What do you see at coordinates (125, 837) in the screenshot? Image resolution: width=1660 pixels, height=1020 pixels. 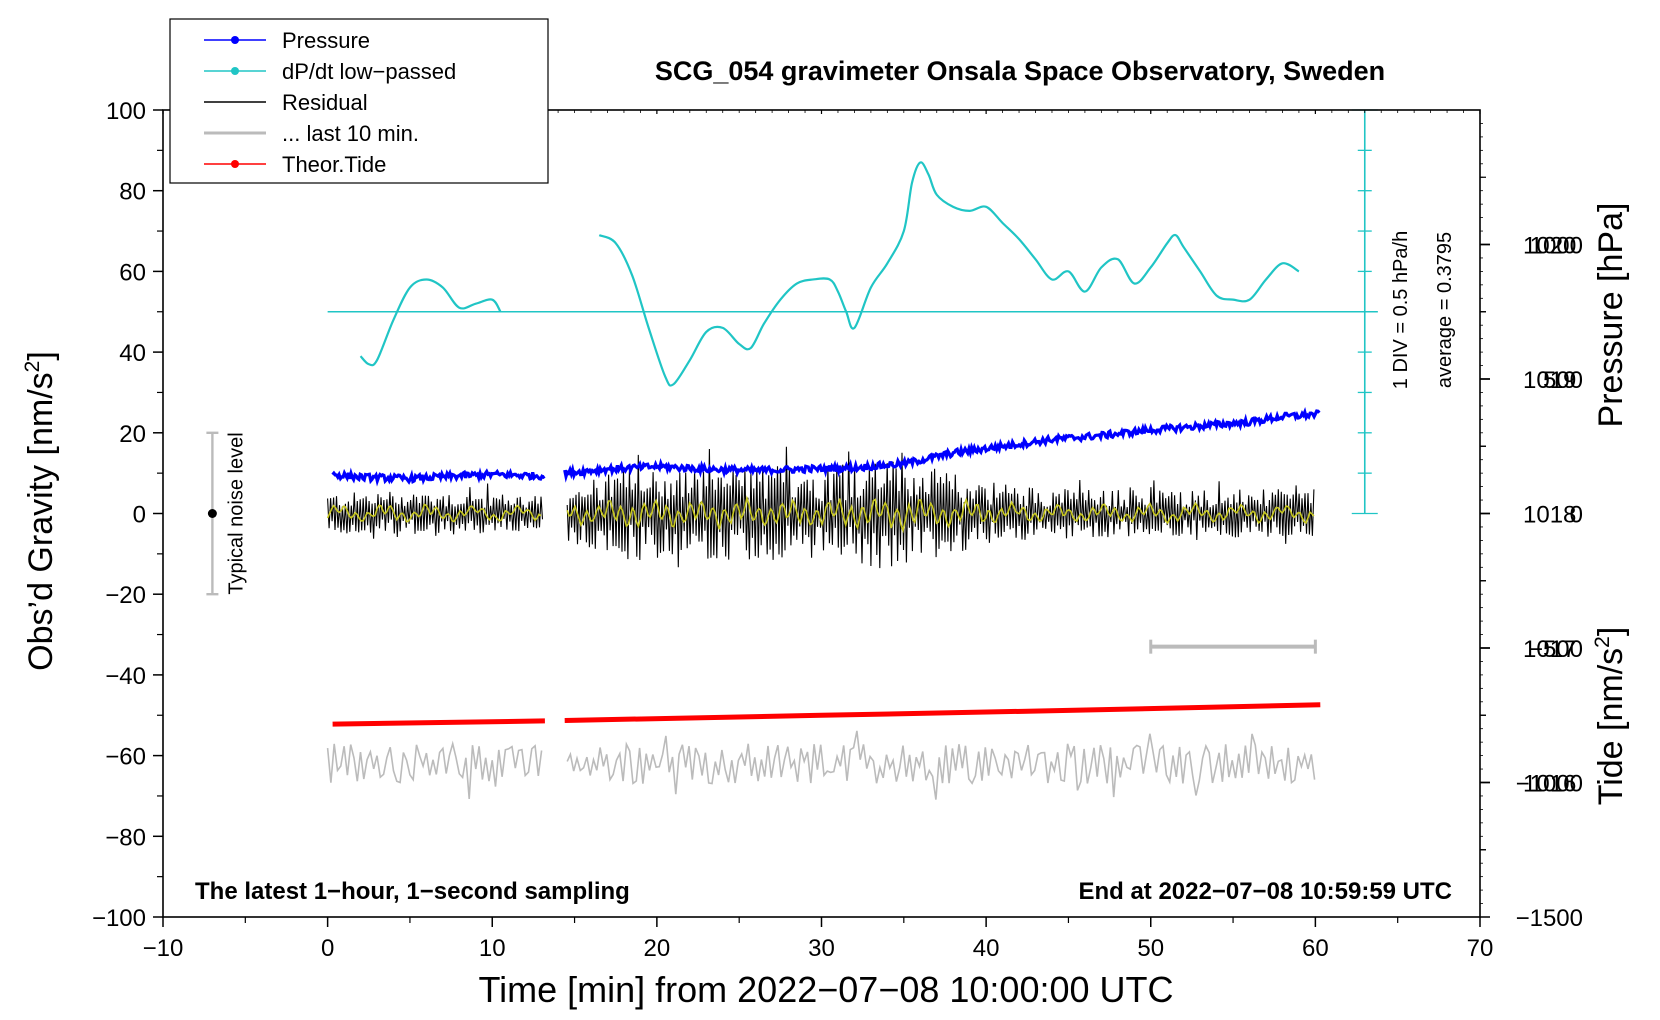 I see `y-tick-label: −80` at bounding box center [125, 837].